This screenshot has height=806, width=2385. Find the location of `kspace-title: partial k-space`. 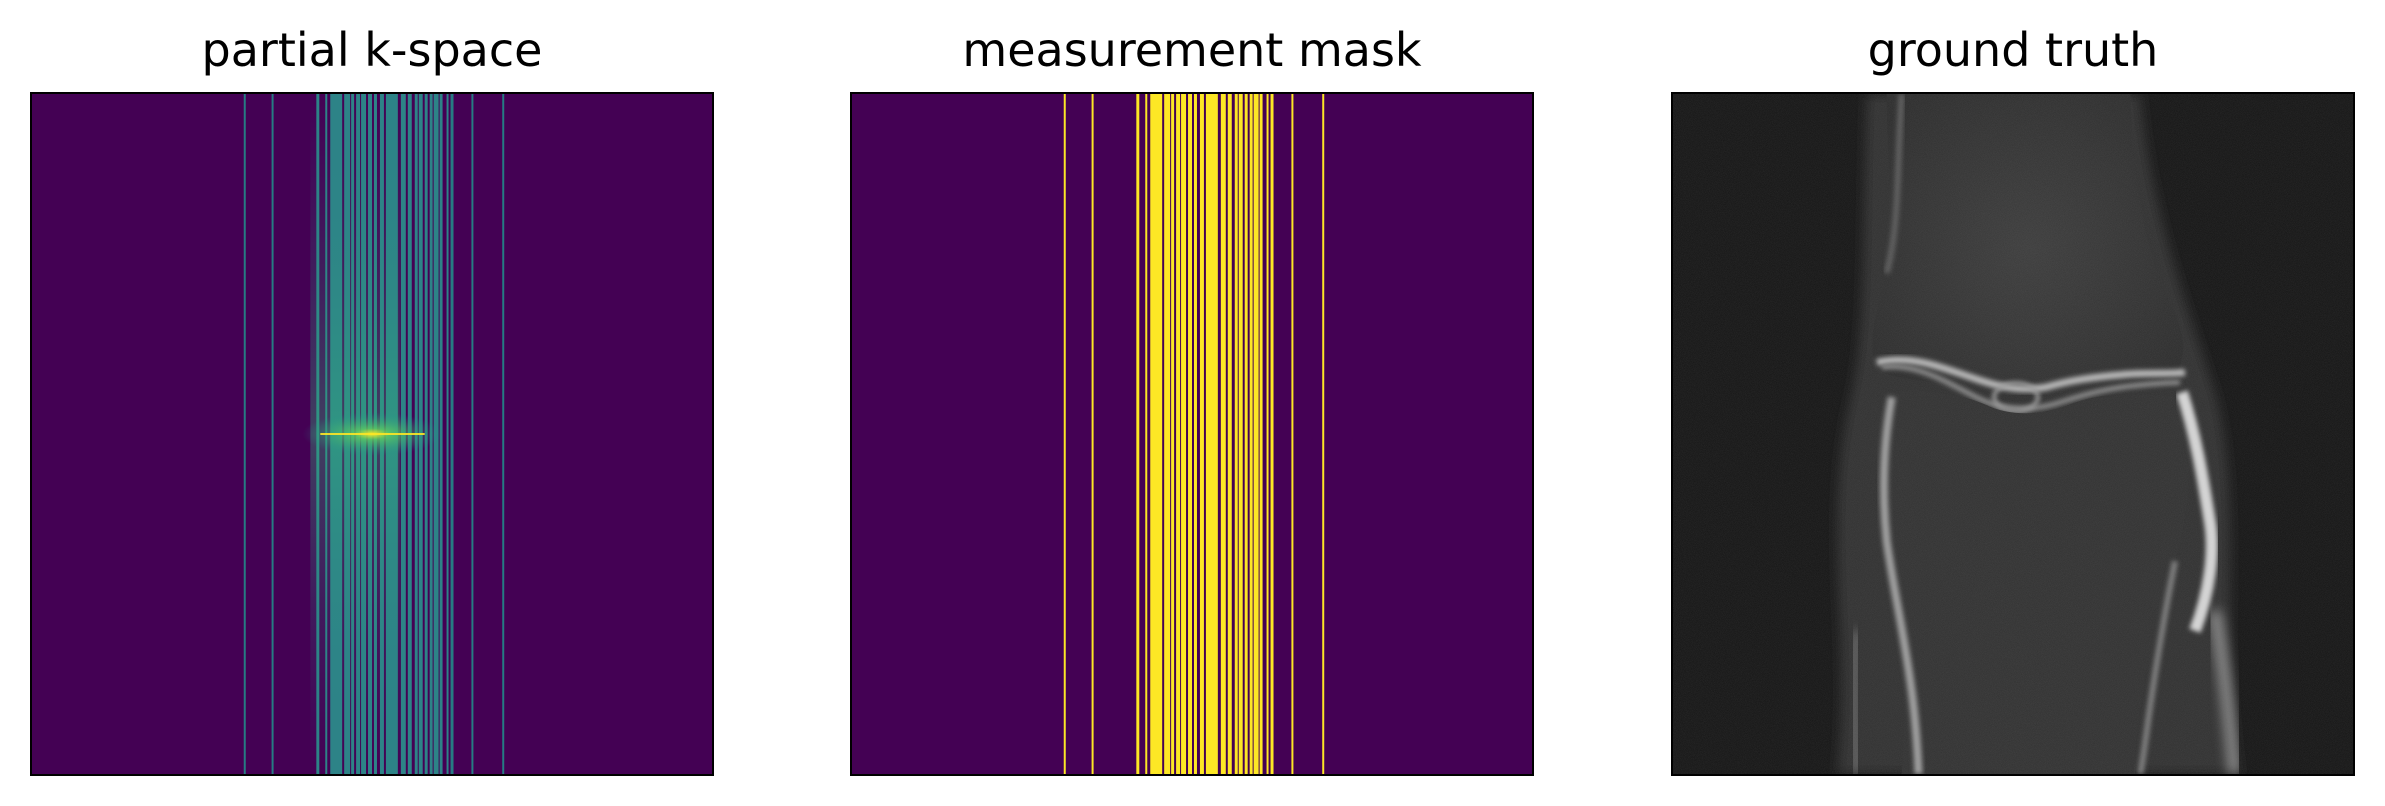

kspace-title: partial k-space is located at coordinates (372, 50).